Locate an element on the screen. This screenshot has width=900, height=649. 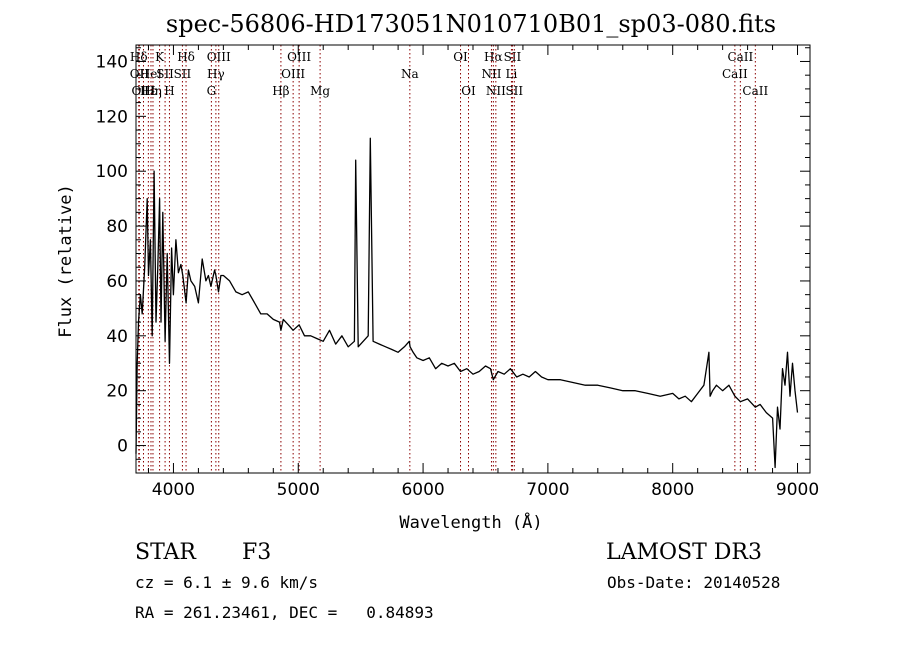
y-axis-label: Flux (relative) is located at coordinates (66, 261).